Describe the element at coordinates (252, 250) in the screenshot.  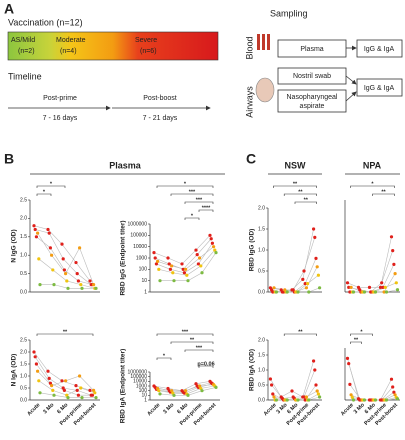
I see `y-axis-label: RBD IgG (OD)` at that location.